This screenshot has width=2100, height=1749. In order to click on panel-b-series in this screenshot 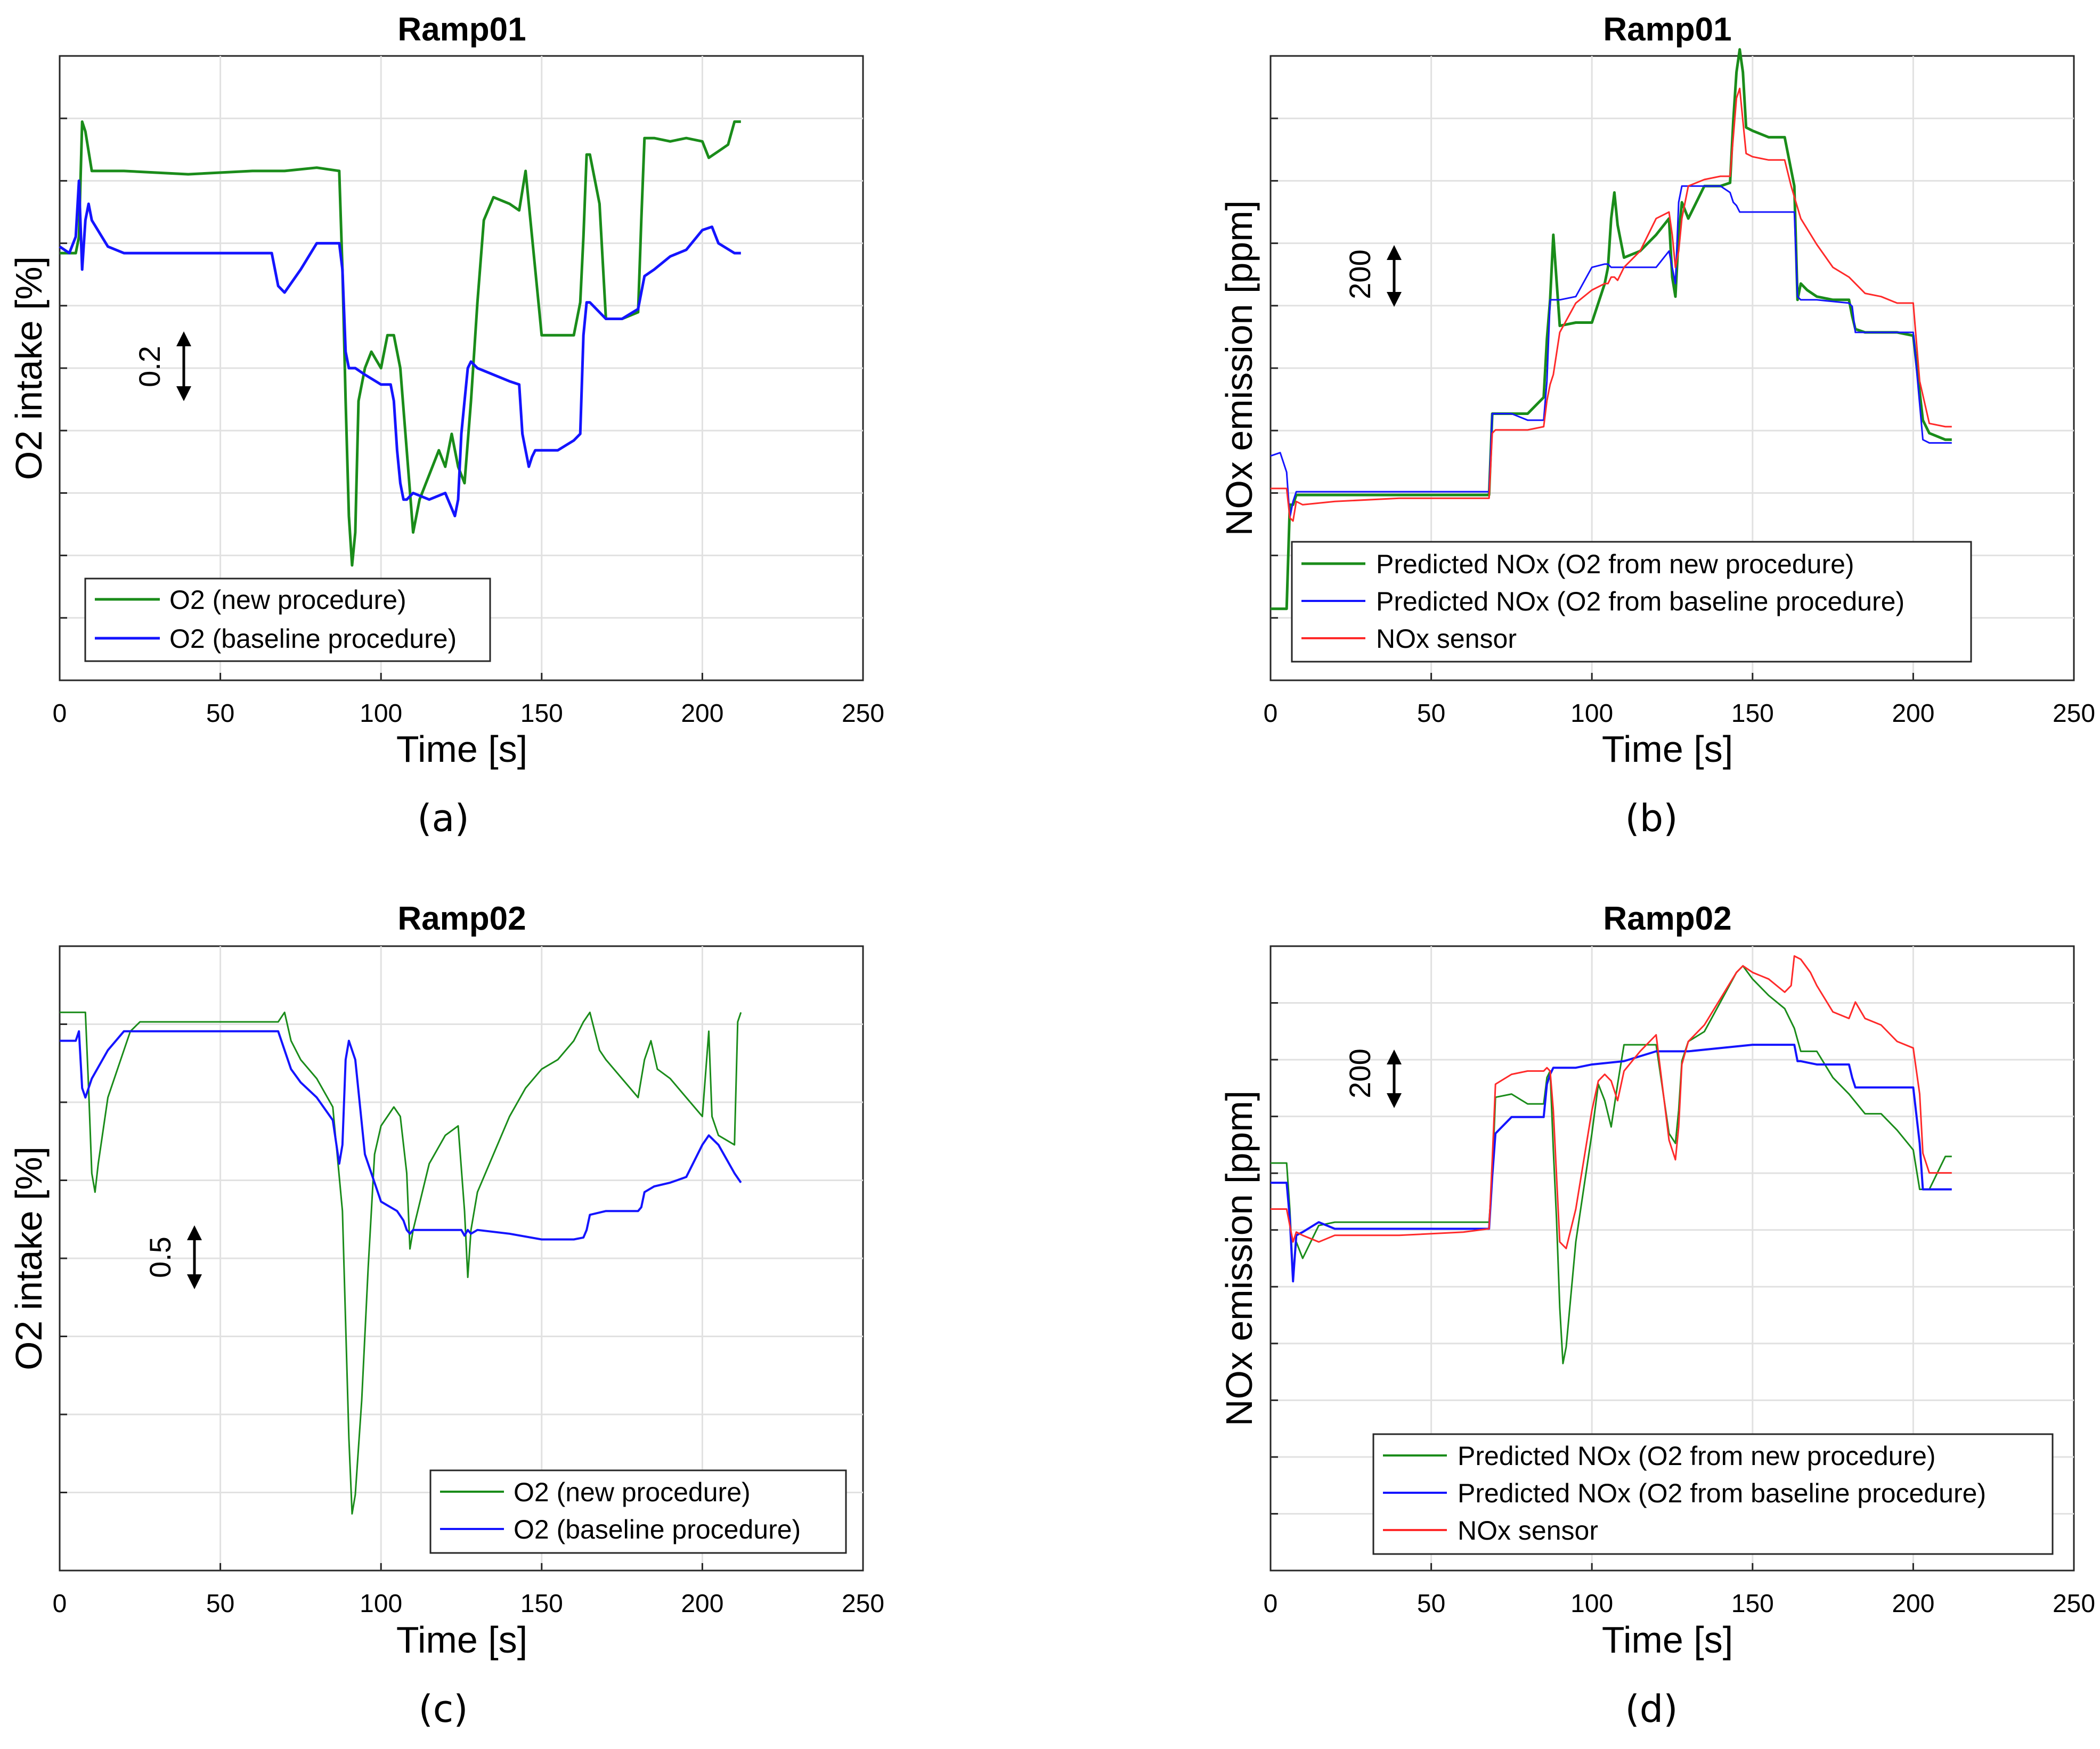, I will do `click(1611, 329)`.